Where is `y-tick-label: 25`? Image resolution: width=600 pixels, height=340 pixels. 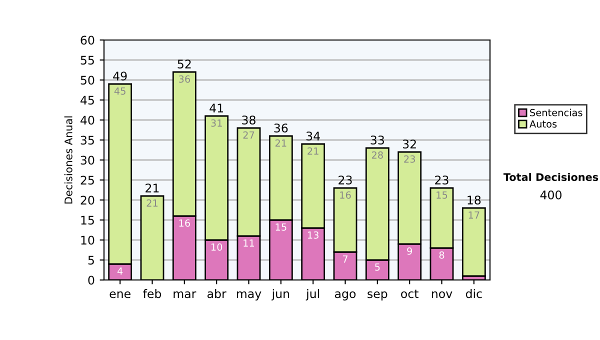
y-tick-label: 25 is located at coordinates (87, 180).